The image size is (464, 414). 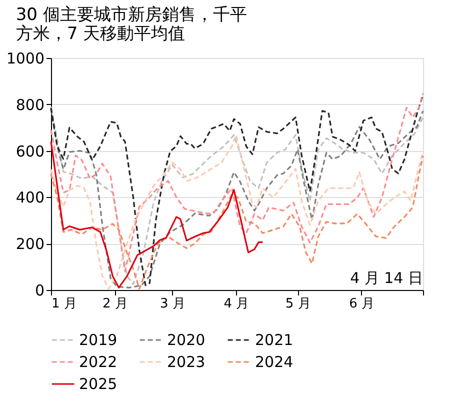 I want to click on y-tick-label: 0, so click(x=39, y=291).